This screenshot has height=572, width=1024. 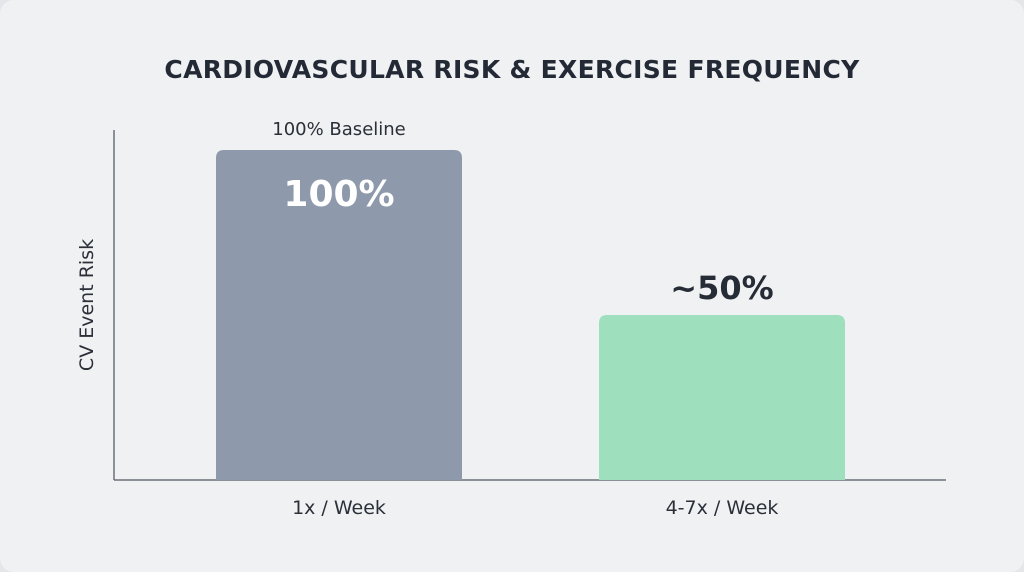 What do you see at coordinates (87, 305) in the screenshot?
I see `y-axis-label: CV Event Risk` at bounding box center [87, 305].